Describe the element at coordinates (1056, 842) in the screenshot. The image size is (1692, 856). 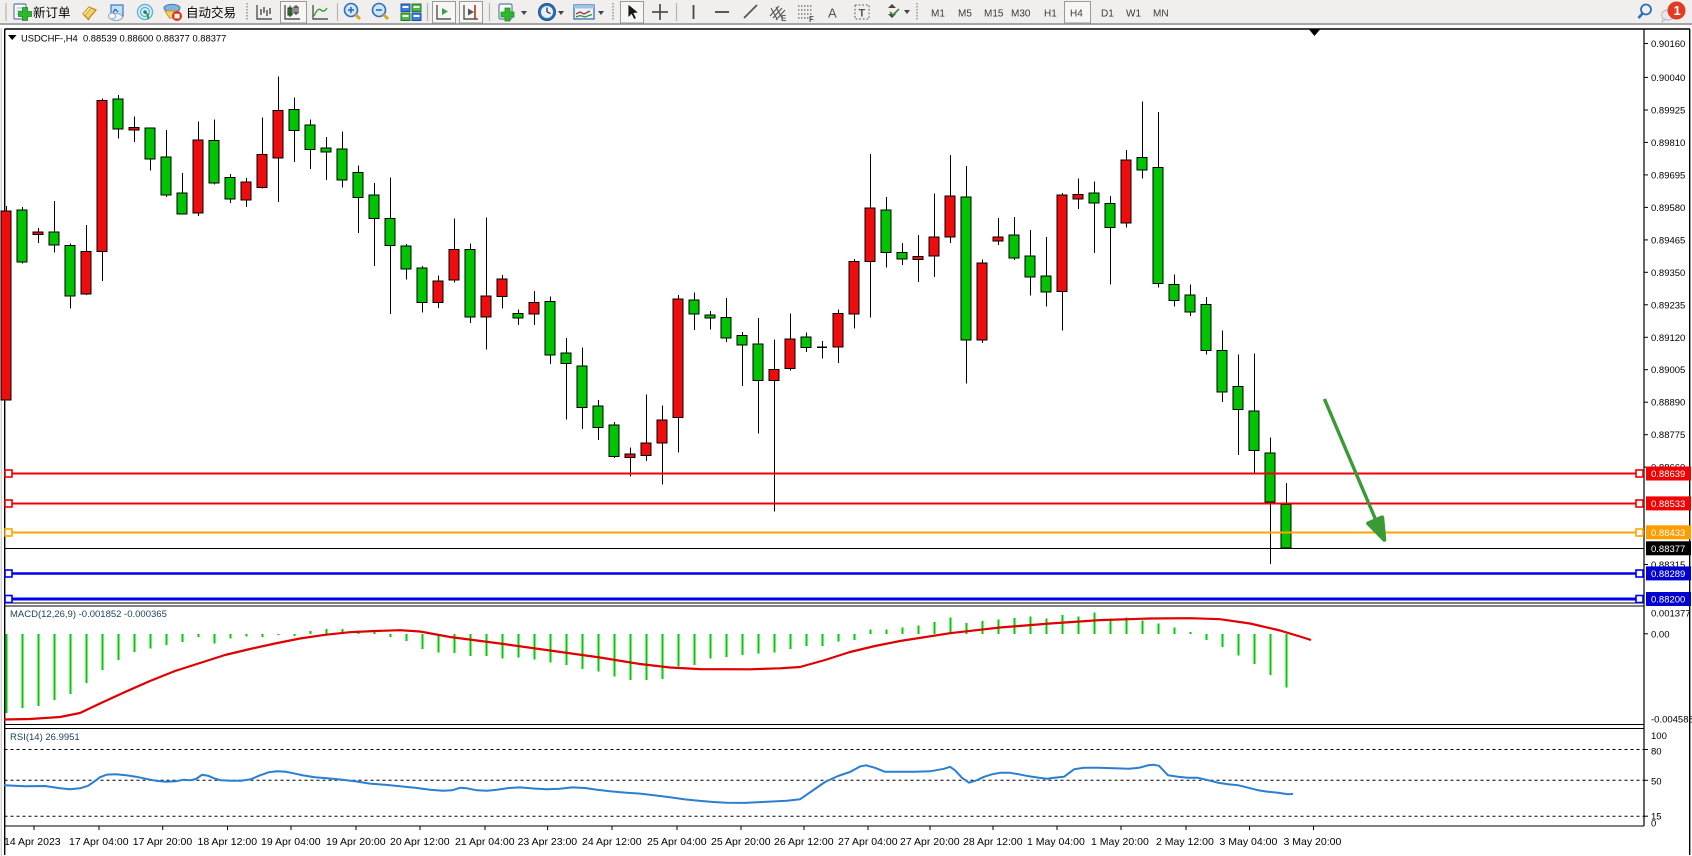
I see `svg-text: 1 May 04:00` at that location.